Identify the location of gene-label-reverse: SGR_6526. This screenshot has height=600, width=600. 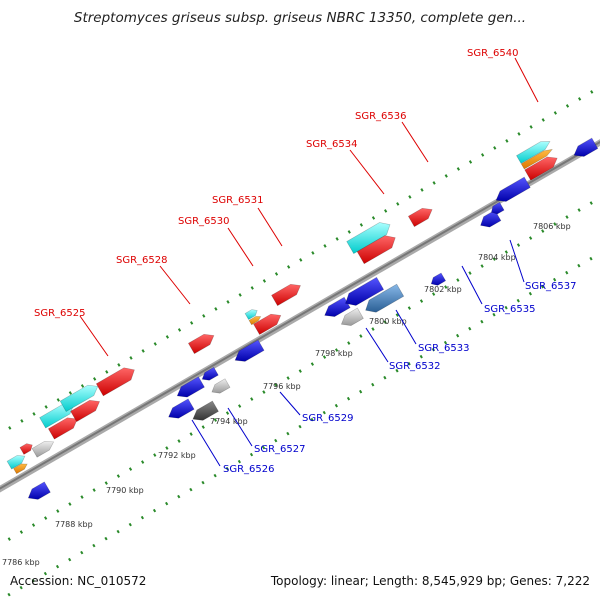
(249, 469).